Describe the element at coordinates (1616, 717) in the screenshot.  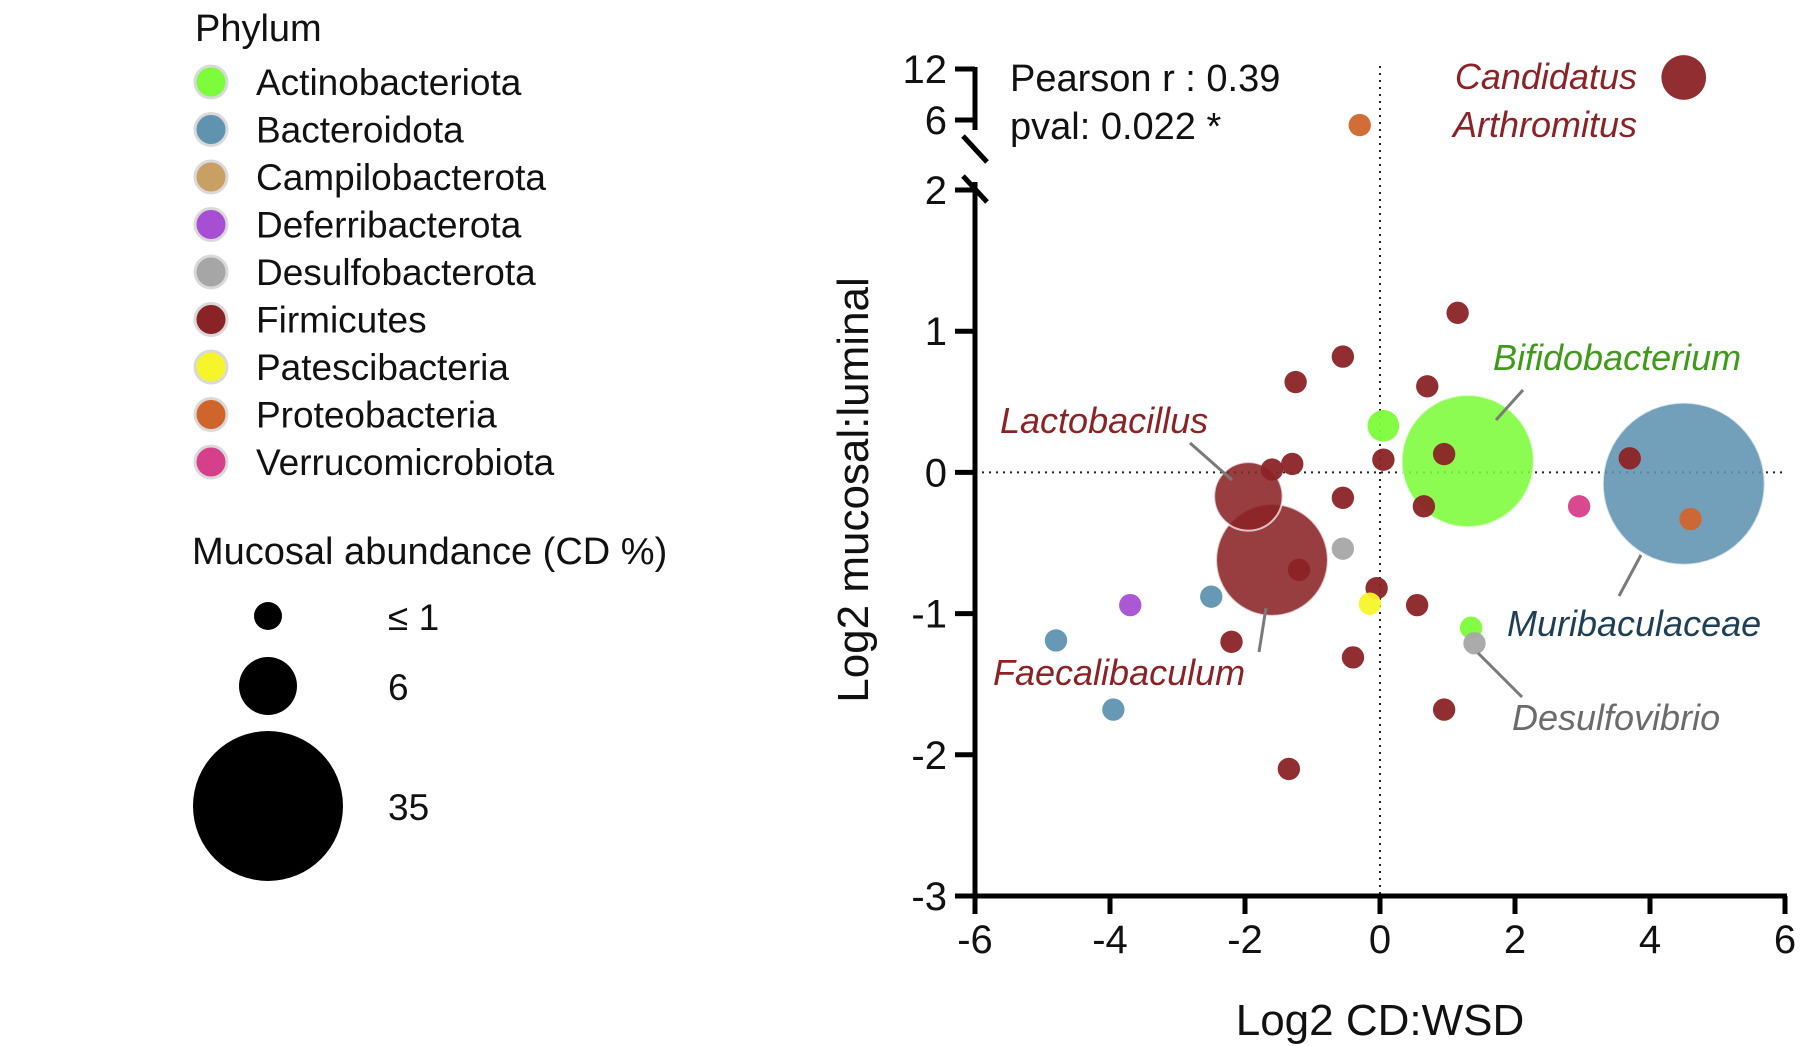
I see `annotation-label: Desulfovibrio` at that location.